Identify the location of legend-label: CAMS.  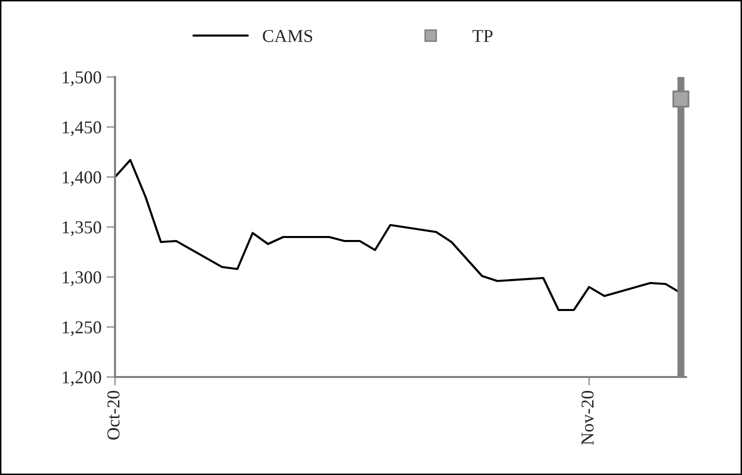
(287, 36).